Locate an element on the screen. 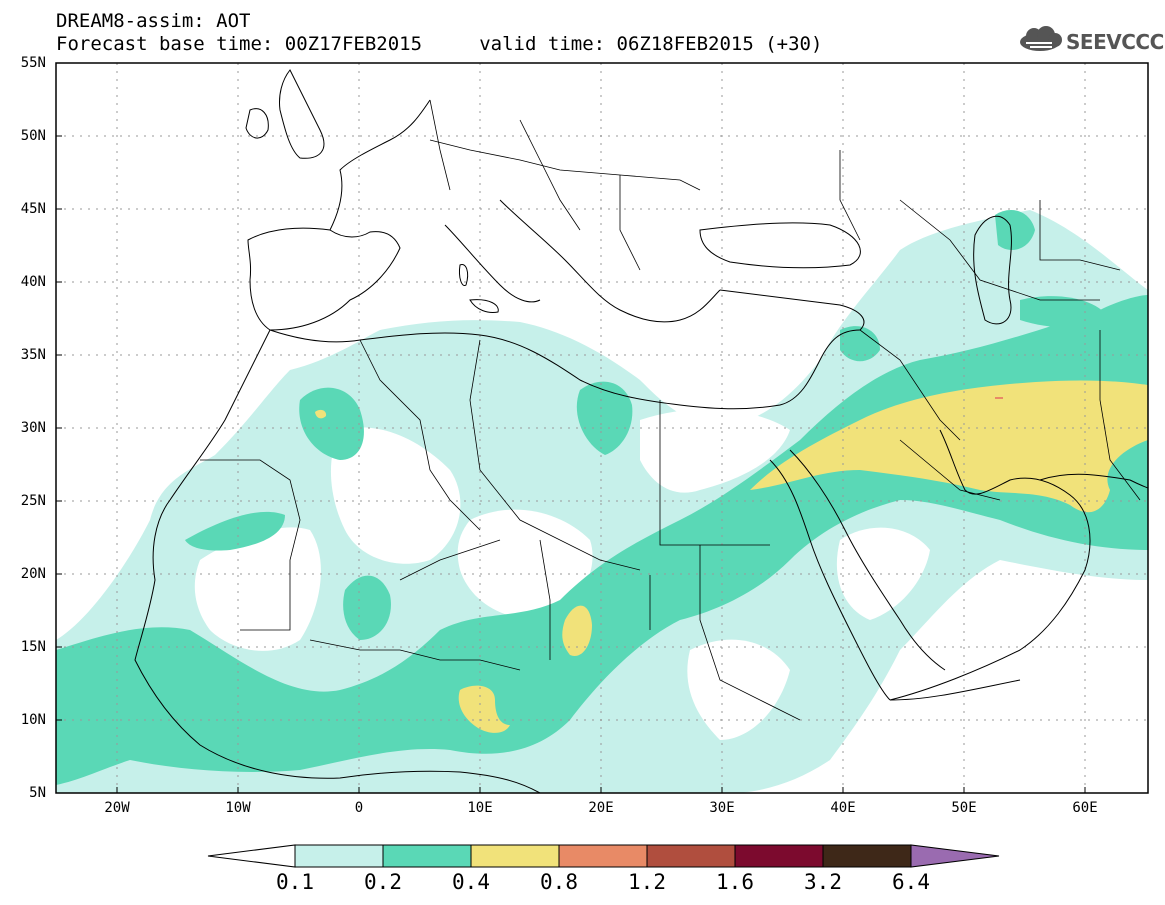  lon-label: 40E is located at coordinates (843, 808).